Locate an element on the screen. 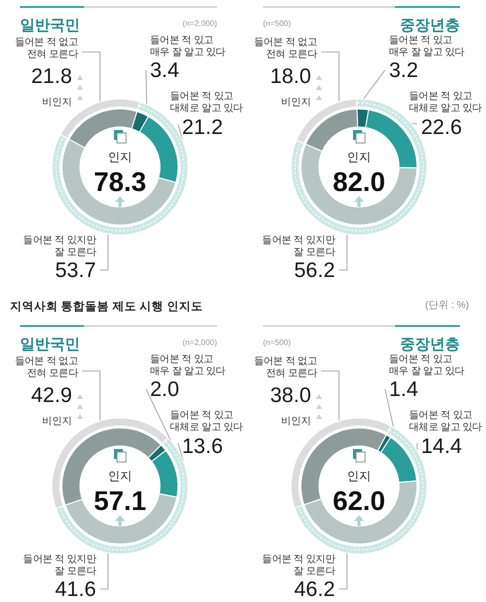  value-label: 3.4 is located at coordinates (165, 70).